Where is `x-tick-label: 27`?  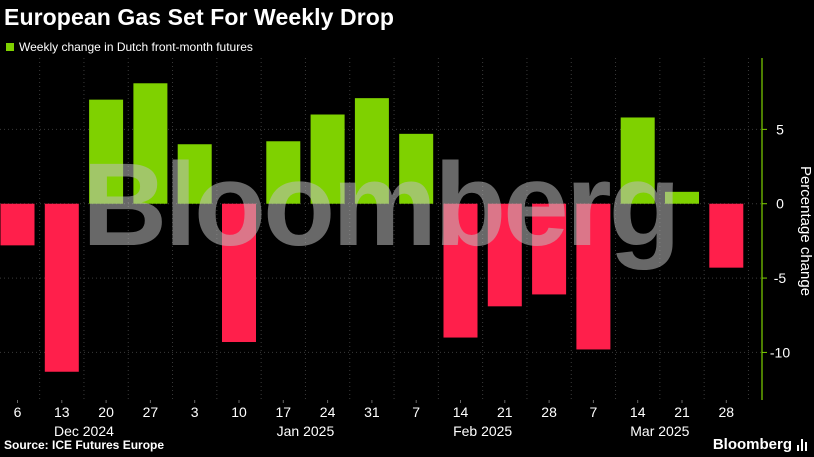
x-tick-label: 27 is located at coordinates (151, 412).